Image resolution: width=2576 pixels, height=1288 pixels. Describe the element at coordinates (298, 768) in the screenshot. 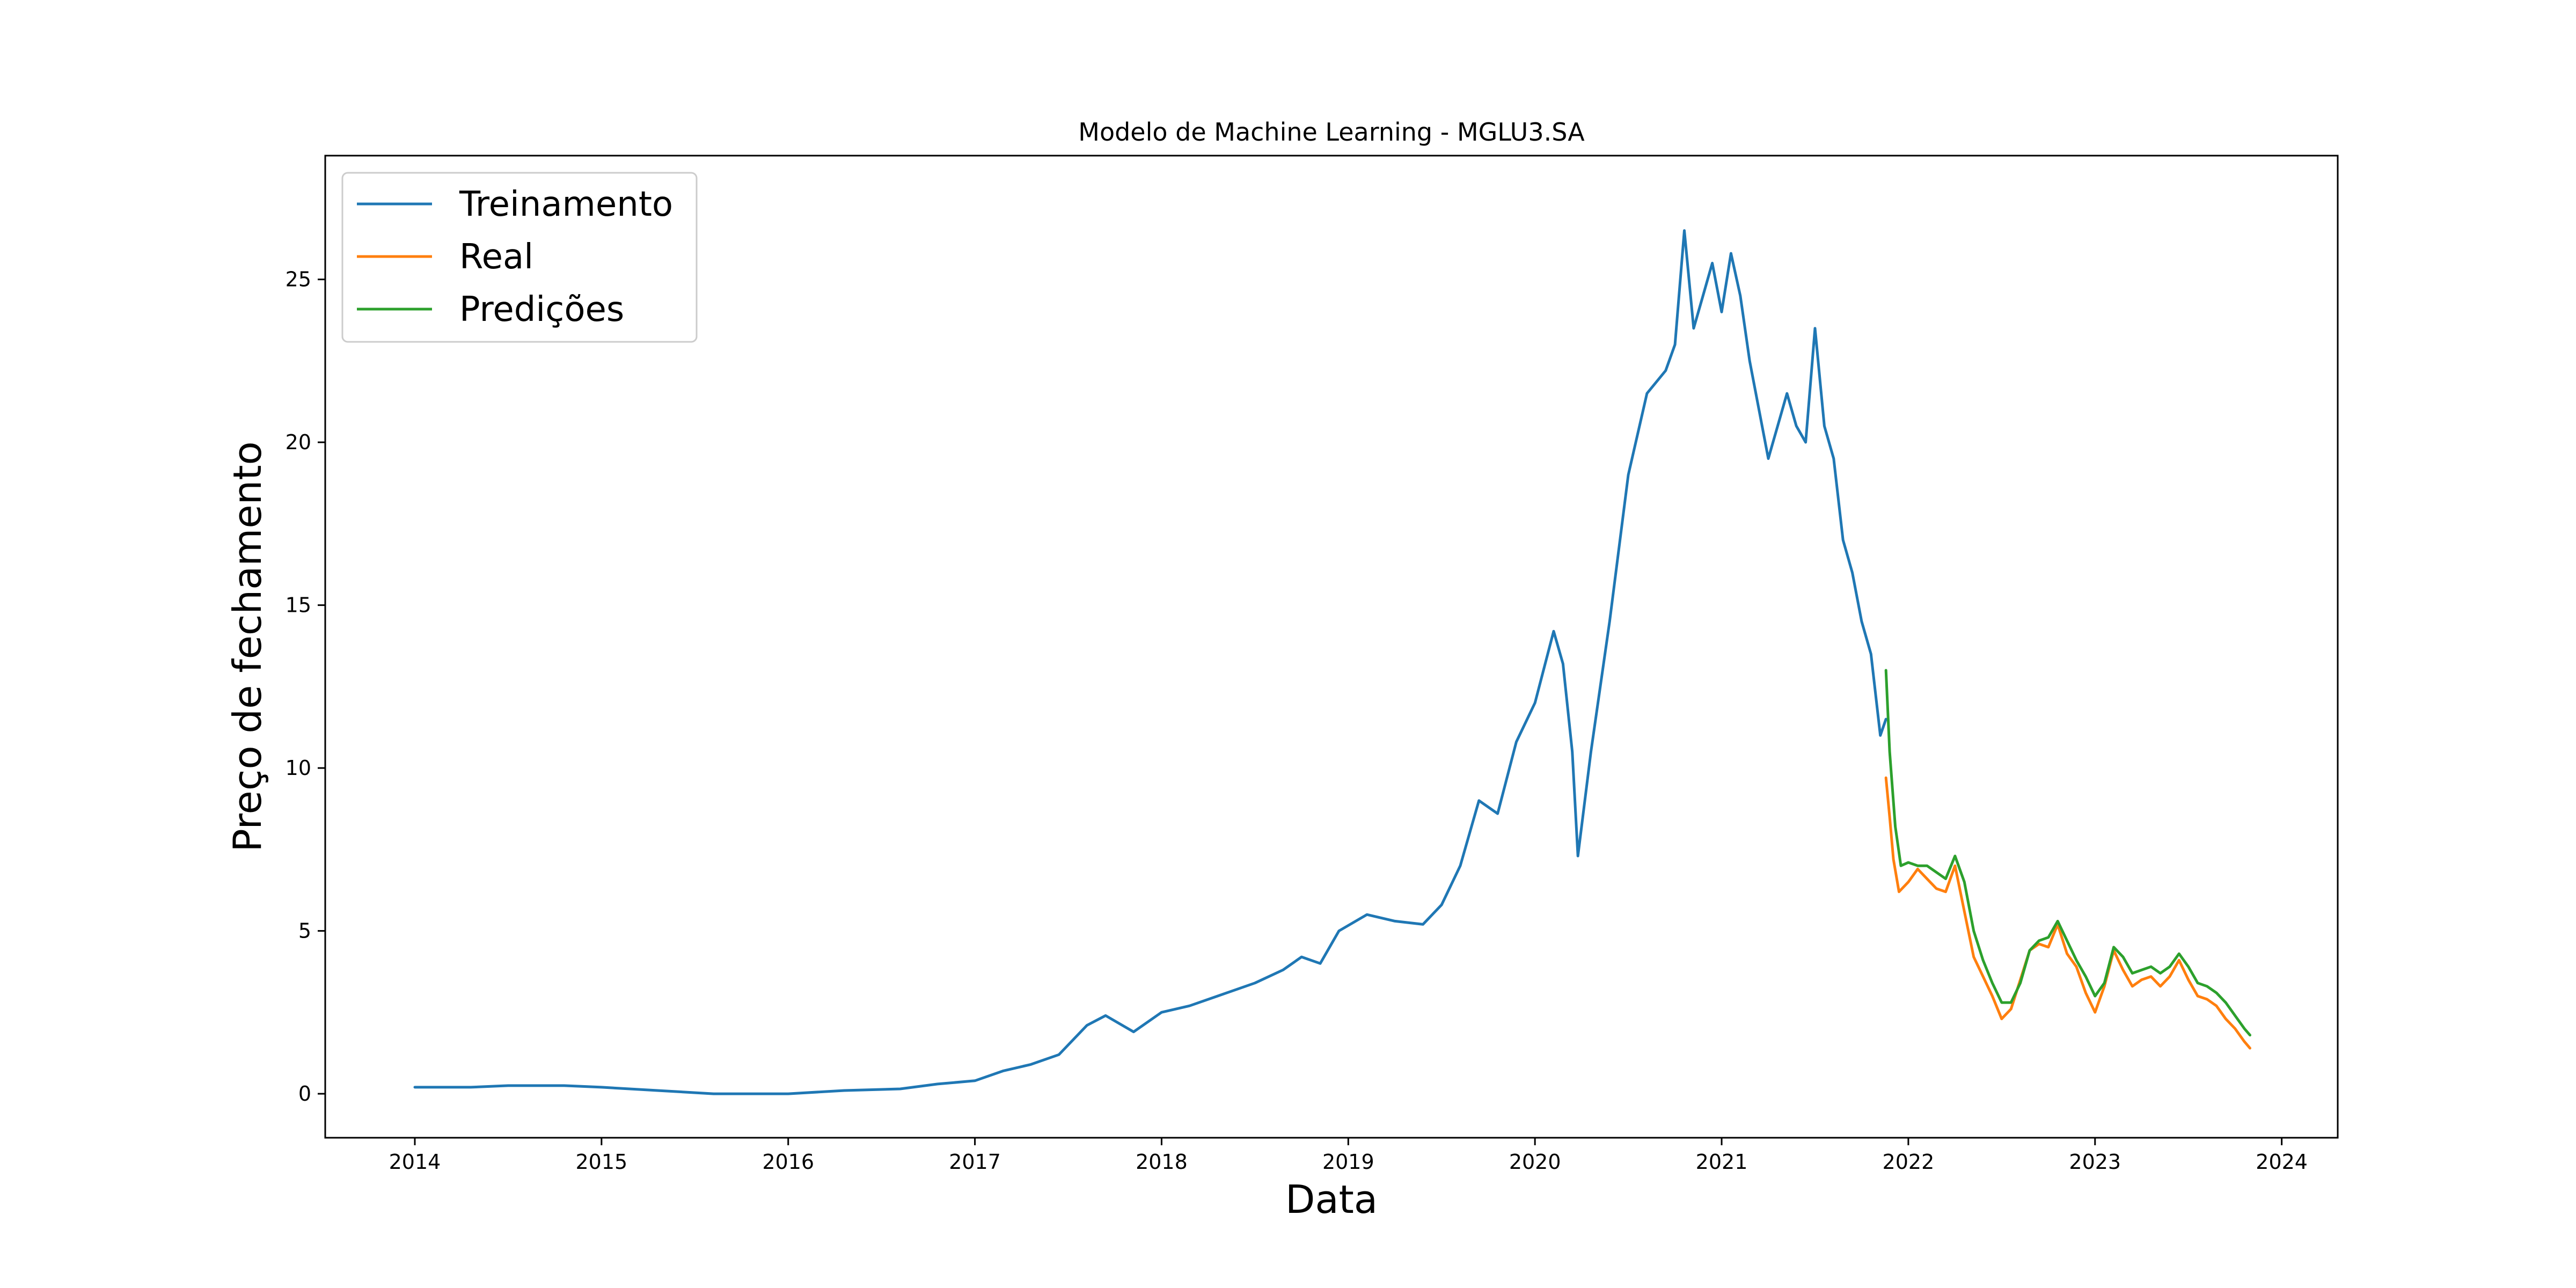

I see `y-tick-label: 10` at that location.